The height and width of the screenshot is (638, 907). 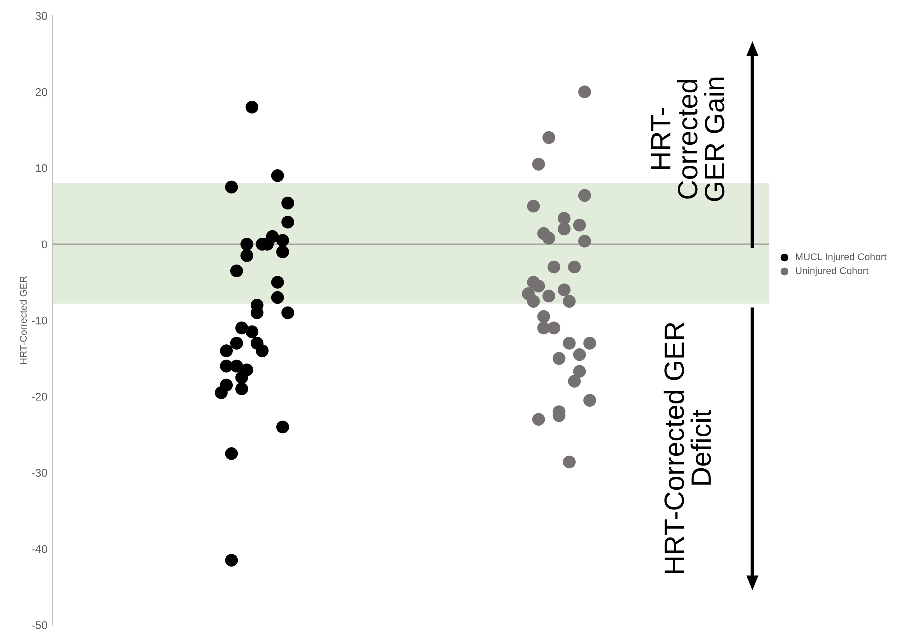 I want to click on y-tick-label: -40, so click(x=40, y=549).